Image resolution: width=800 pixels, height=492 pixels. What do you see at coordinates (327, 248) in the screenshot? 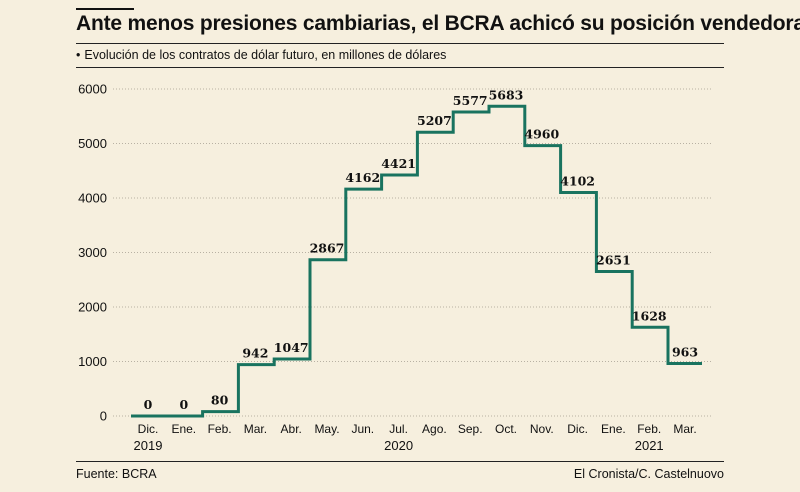
I see `data-label: 2867` at bounding box center [327, 248].